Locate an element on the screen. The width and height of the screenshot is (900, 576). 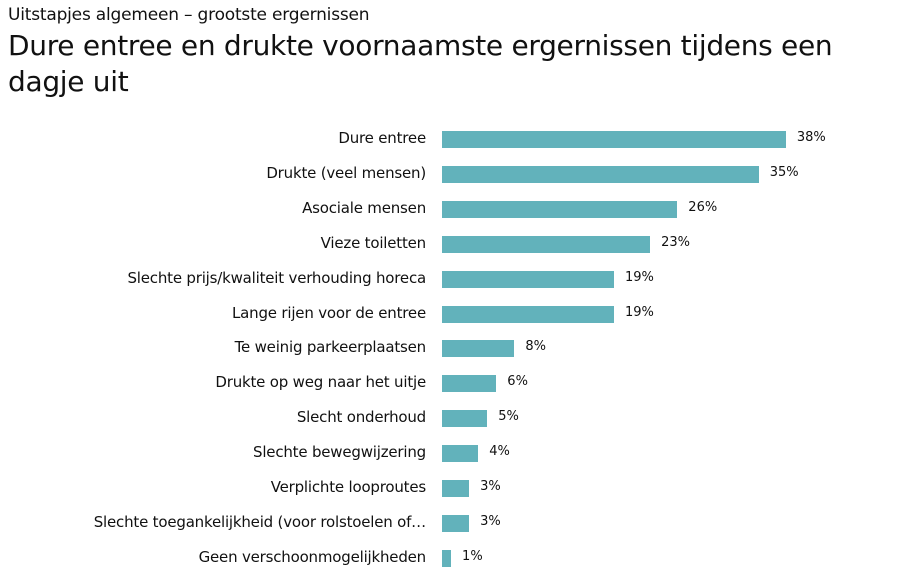
category-label: Lange rijen voor de entree is located at coordinates (329, 312).